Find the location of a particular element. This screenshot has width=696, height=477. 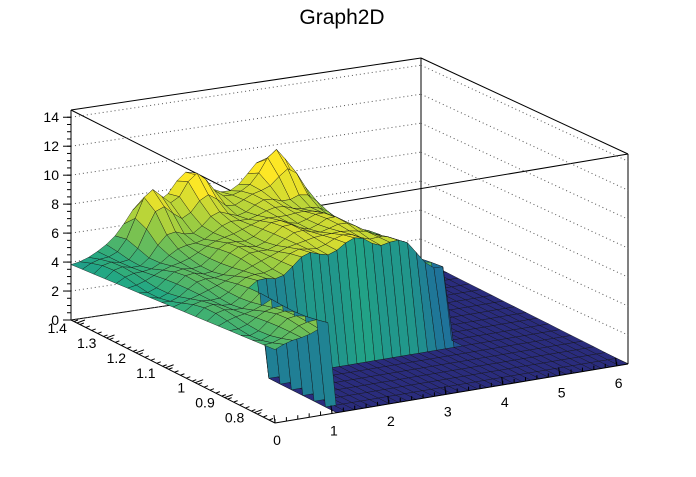

y-axis-tick-label: 1.4 is located at coordinates (57, 328).